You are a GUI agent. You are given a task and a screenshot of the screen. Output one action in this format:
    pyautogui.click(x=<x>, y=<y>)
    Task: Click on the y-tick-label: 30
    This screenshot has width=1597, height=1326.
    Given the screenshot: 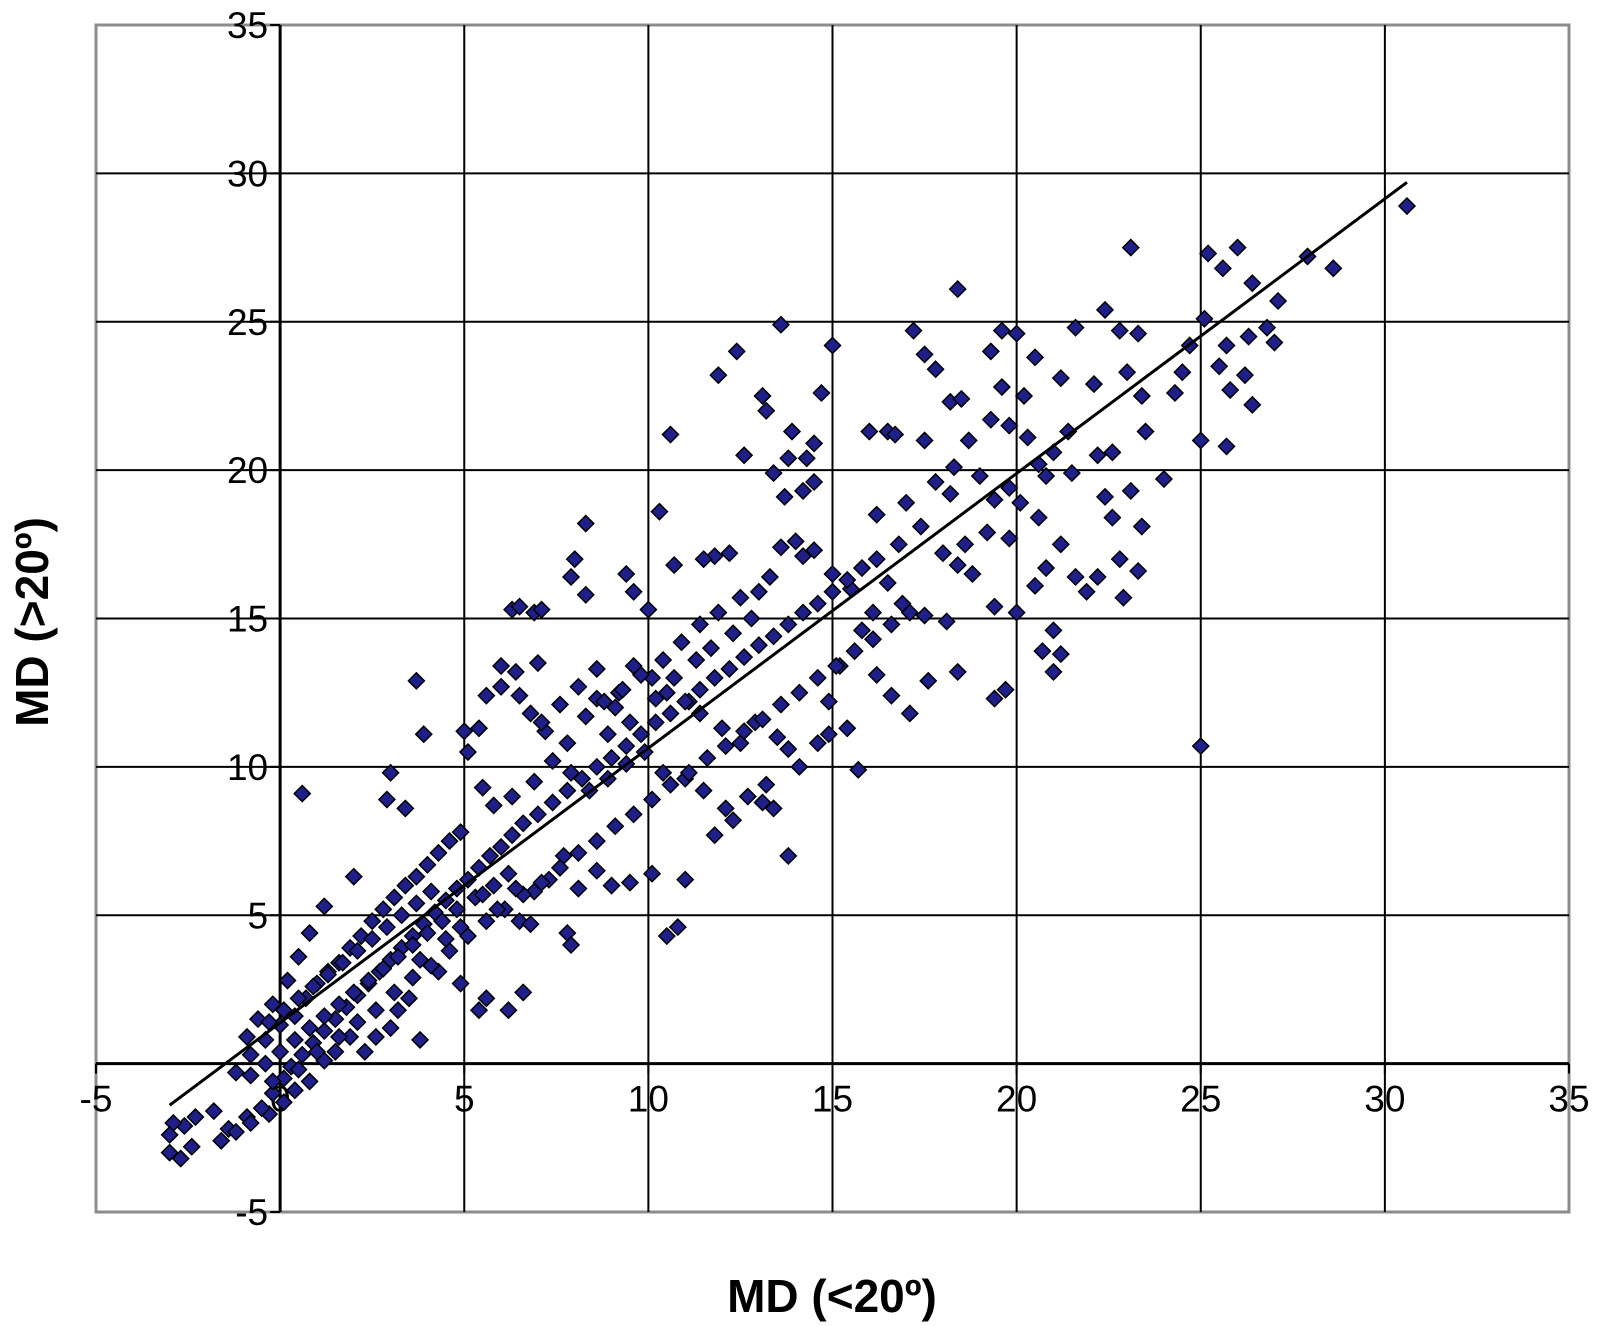 What is the action you would take?
    pyautogui.click(x=247, y=173)
    